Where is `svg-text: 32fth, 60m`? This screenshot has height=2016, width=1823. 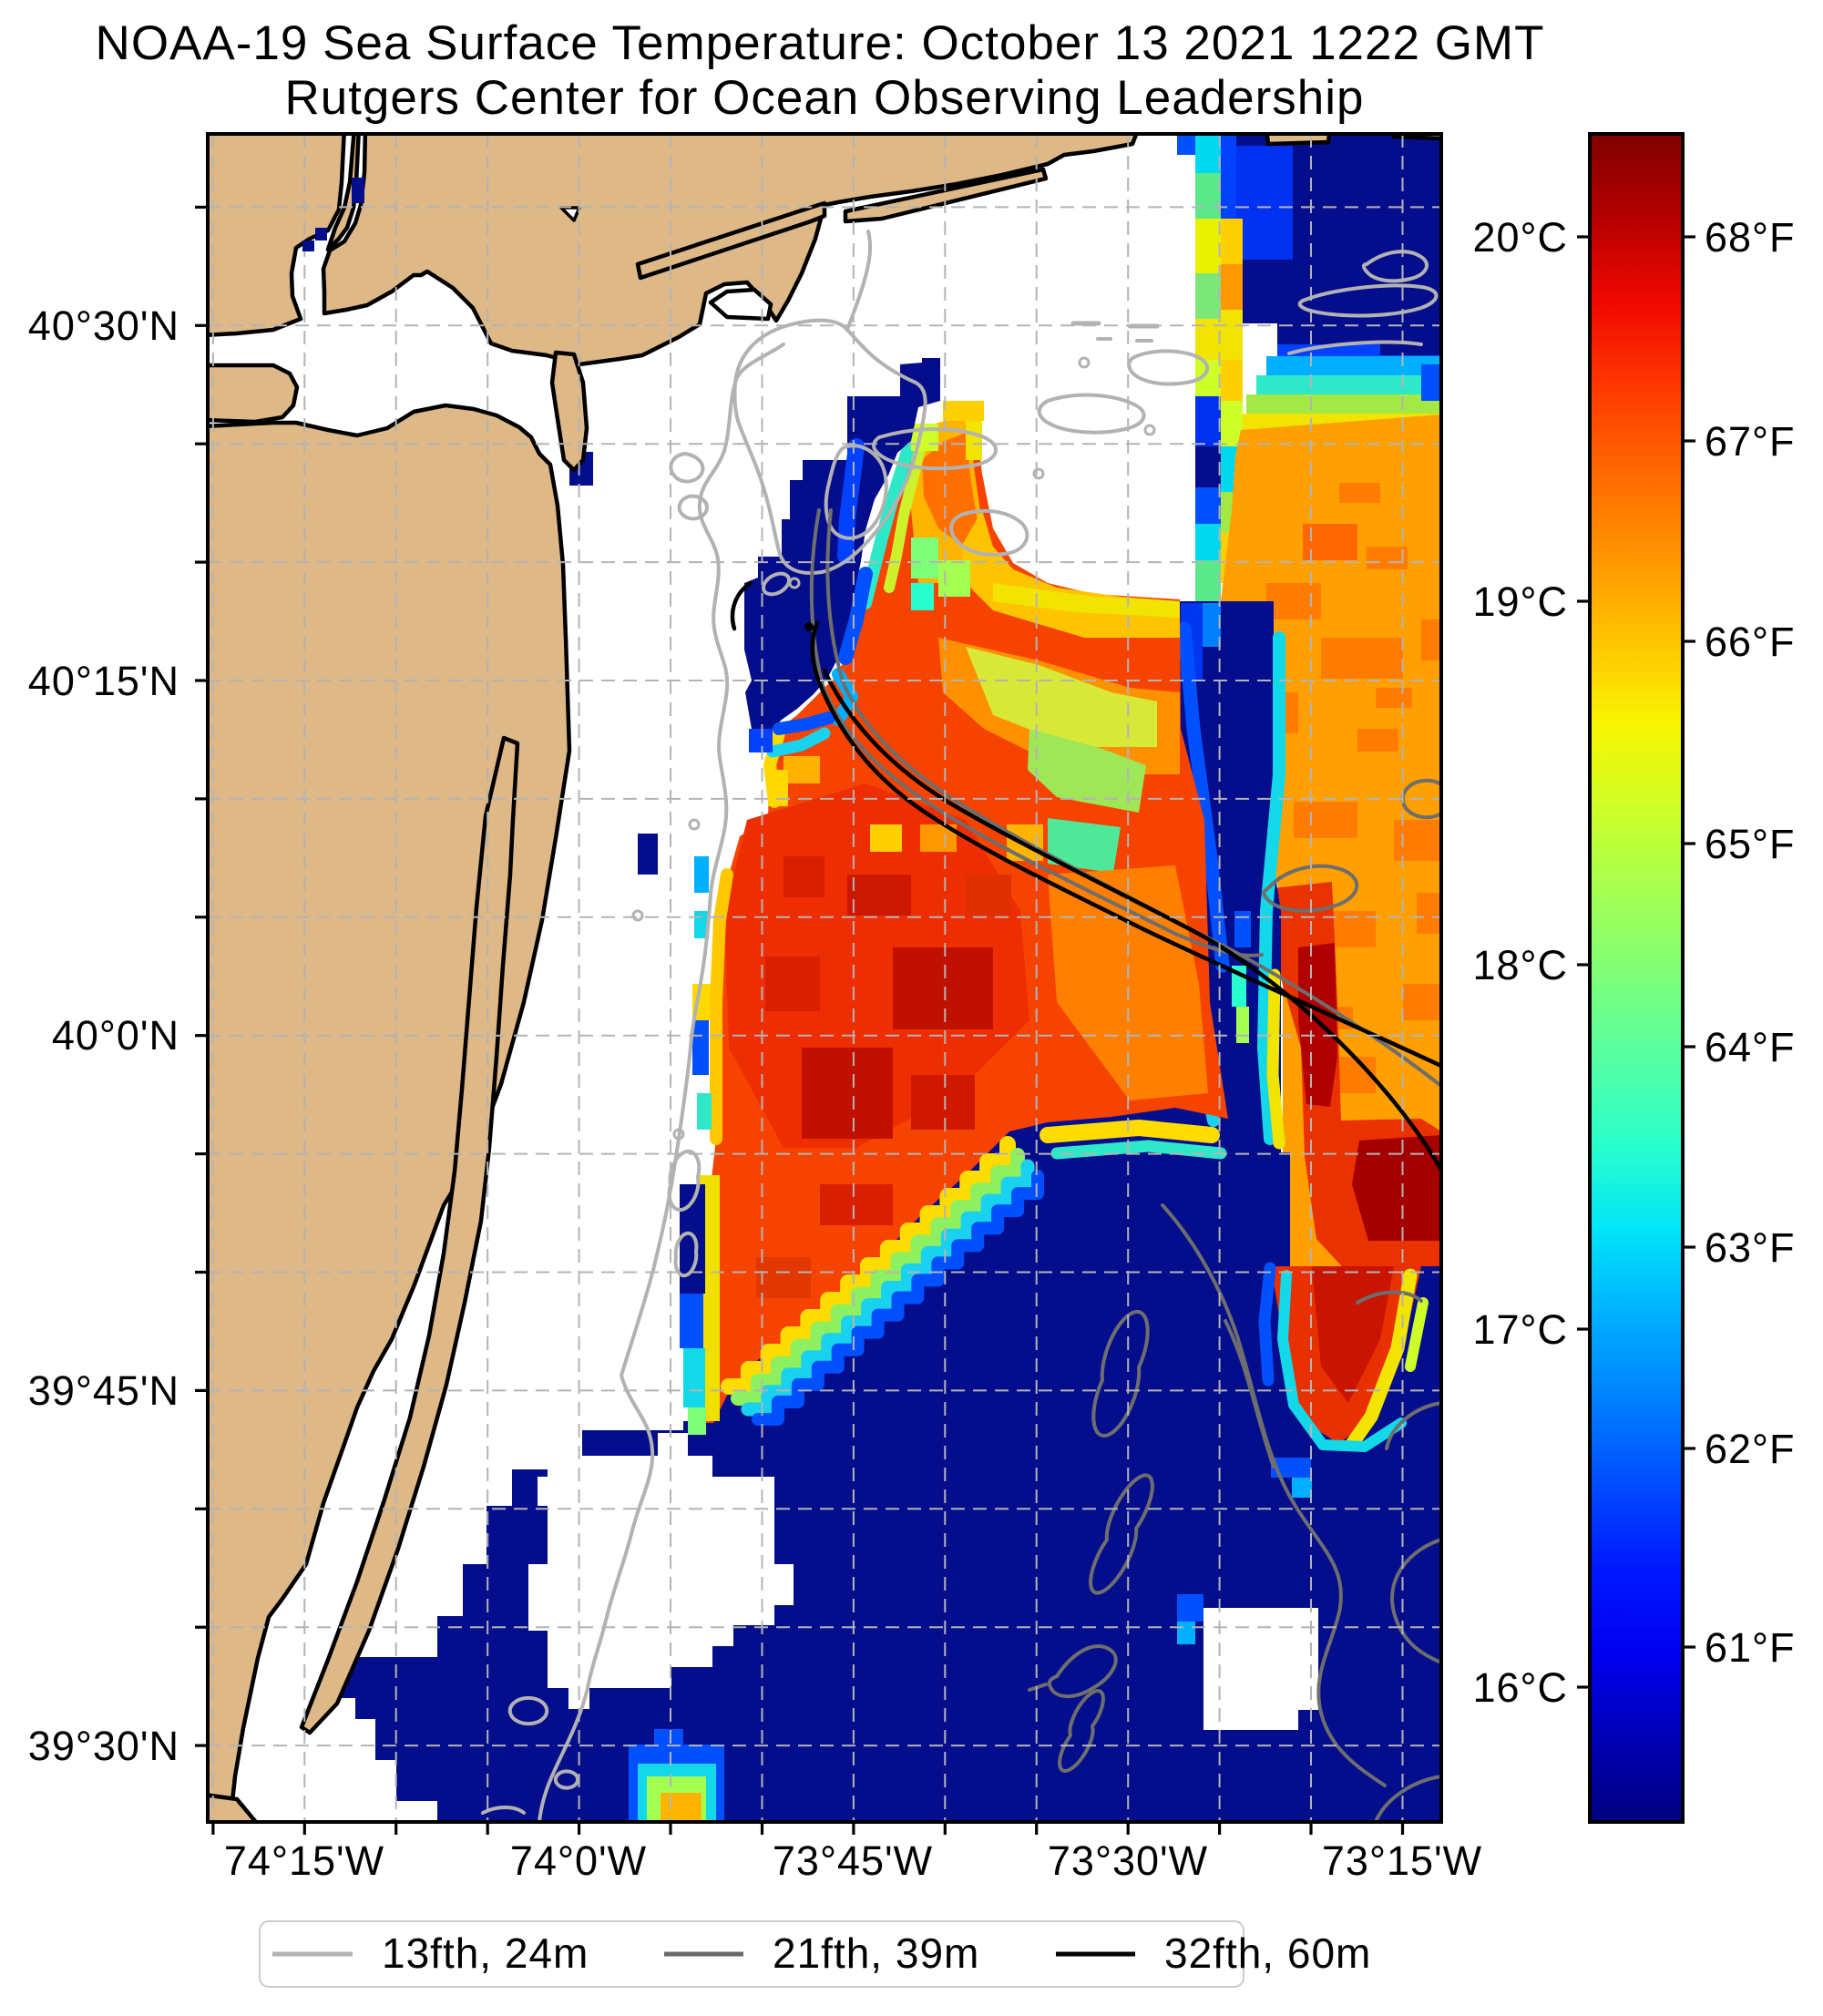
svg-text: 32fth, 60m is located at coordinates (1267, 1953).